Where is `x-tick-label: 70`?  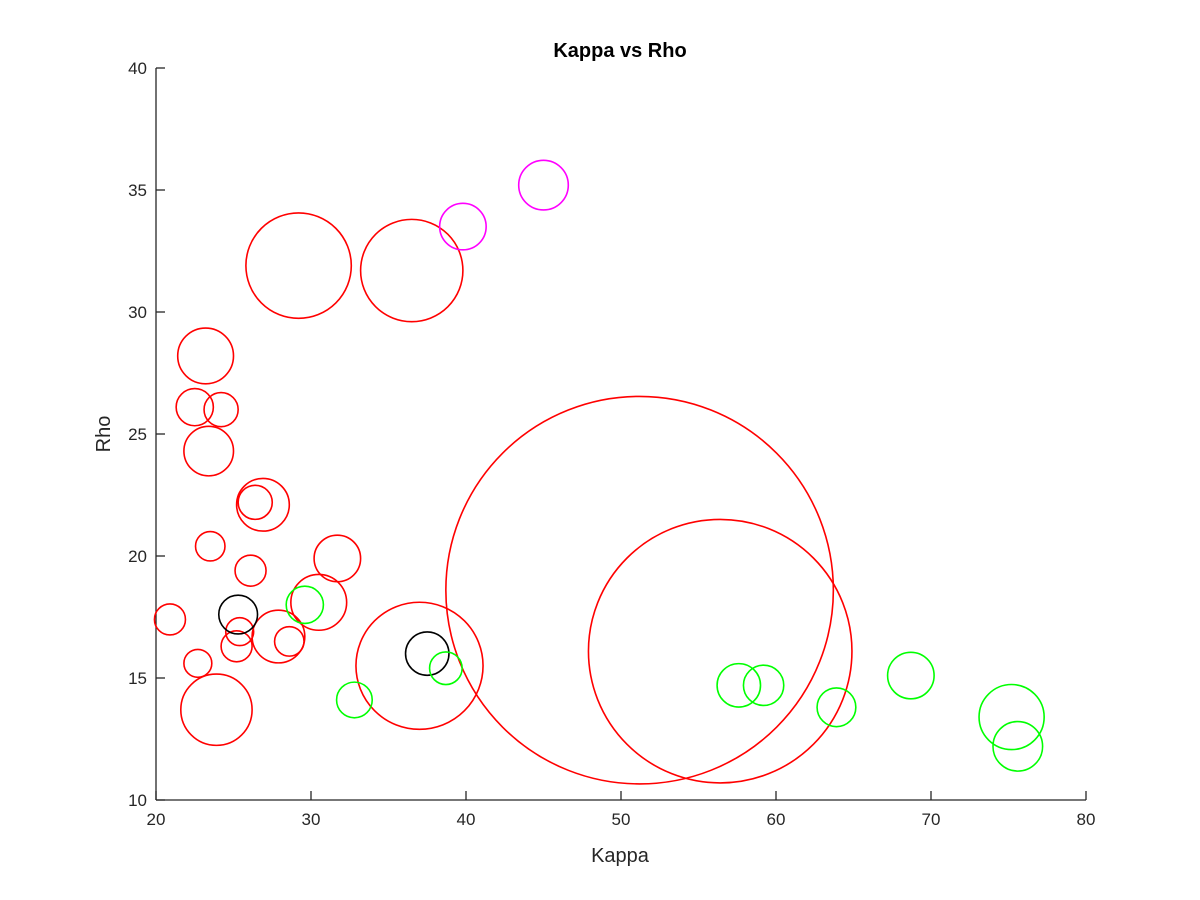 x-tick-label: 70 is located at coordinates (931, 819).